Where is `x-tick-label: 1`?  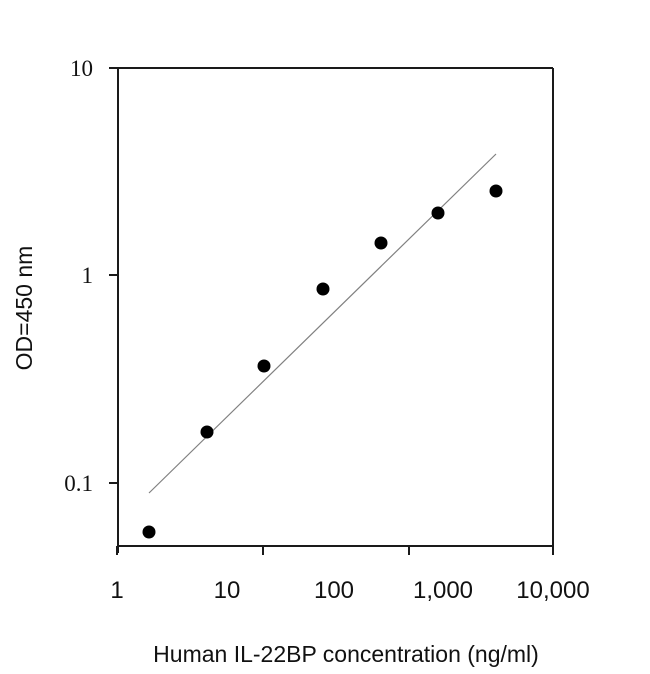 x-tick-label: 1 is located at coordinates (116, 590).